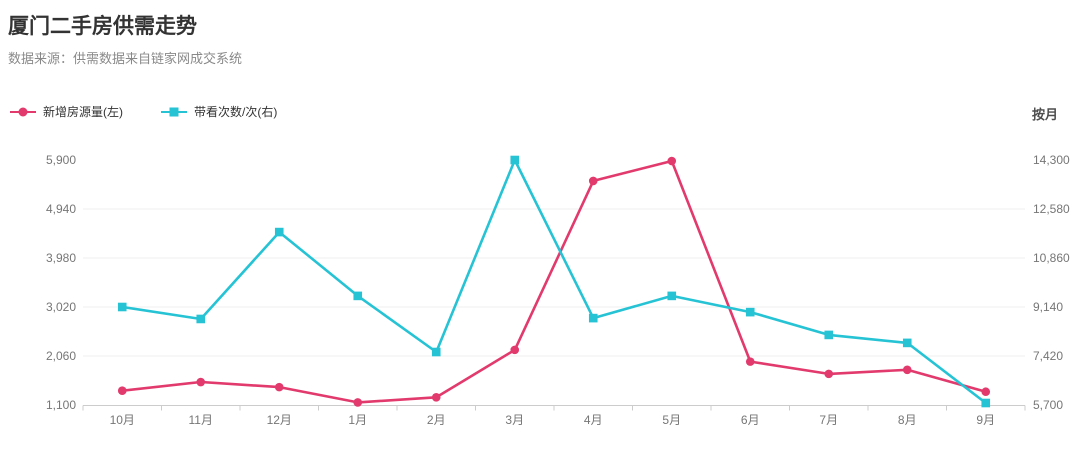 This screenshot has width=1080, height=450. Describe the element at coordinates (1048, 405) in the screenshot. I see `right-axis-tick-label: 5,700` at that location.